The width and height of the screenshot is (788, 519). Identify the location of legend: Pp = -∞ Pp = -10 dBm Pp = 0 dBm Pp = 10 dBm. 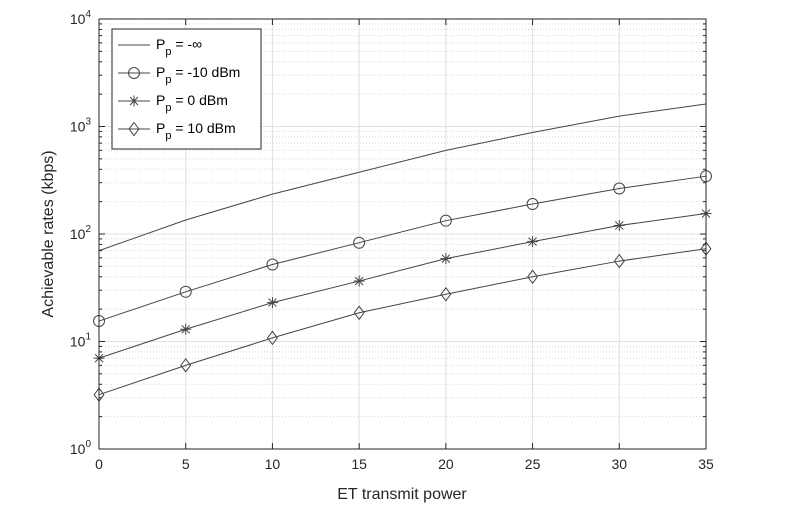
(186, 89).